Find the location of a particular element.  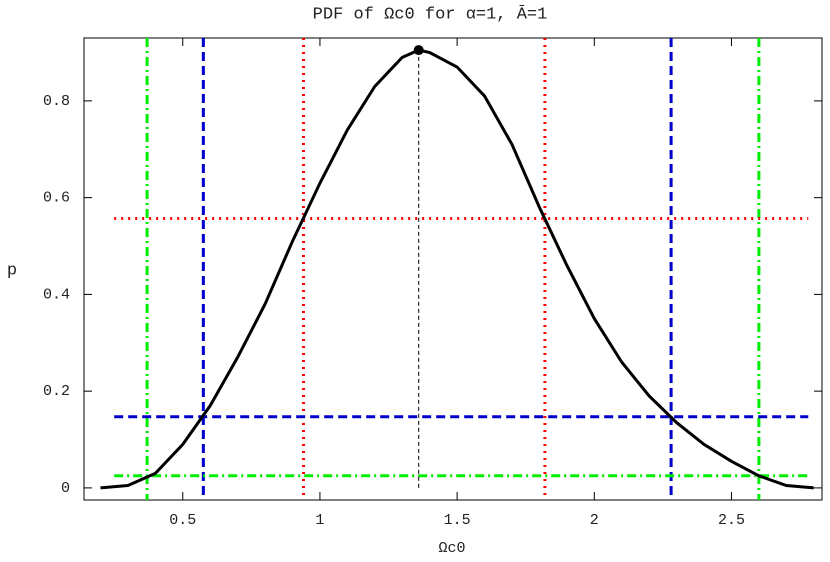

x-axis-label: Ωc0 is located at coordinates (451, 548).